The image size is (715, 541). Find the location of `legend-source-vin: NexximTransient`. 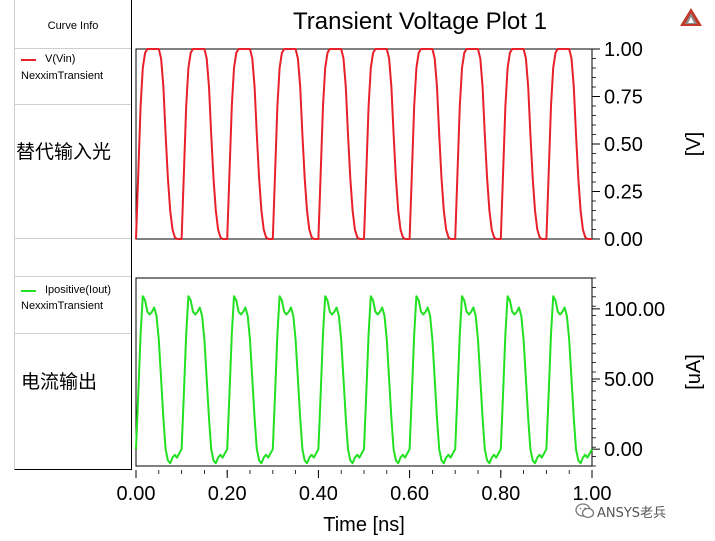

legend-source-vin: NexximTransient is located at coordinates (62, 76).